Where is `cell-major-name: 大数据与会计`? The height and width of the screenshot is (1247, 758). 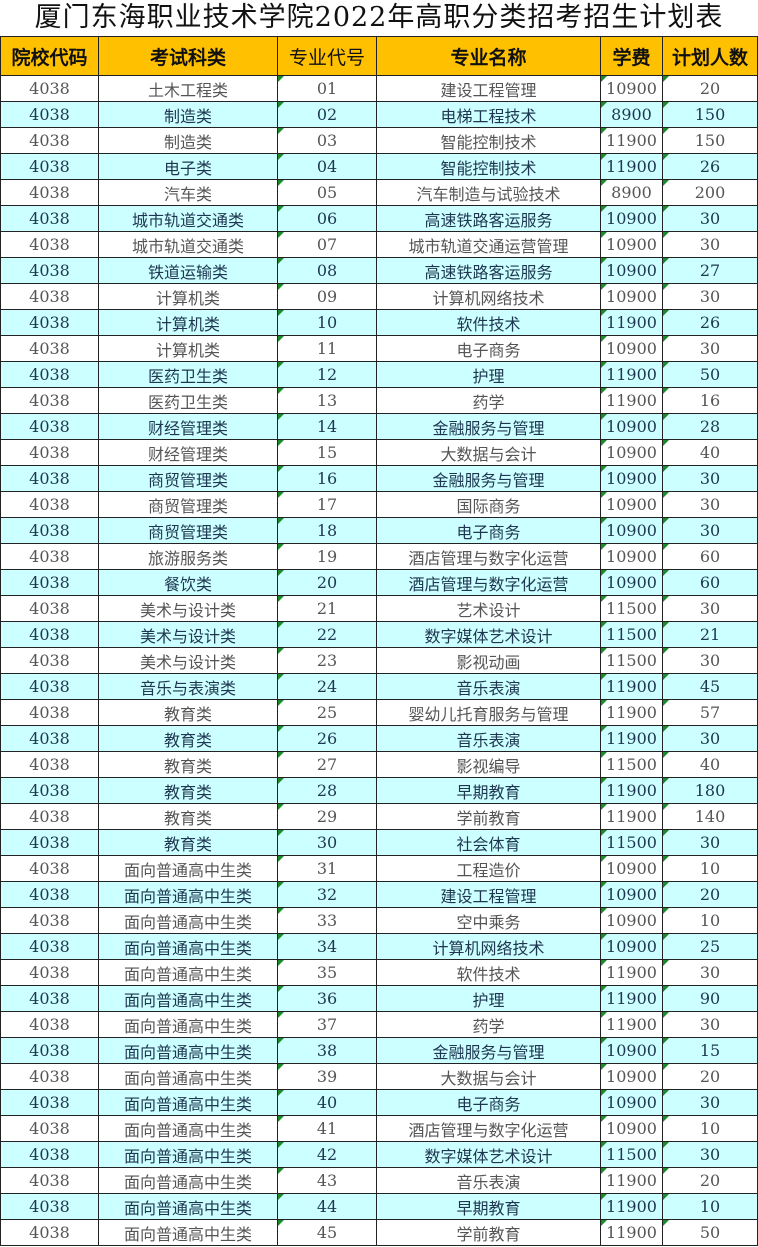
cell-major-name: 大数据与会计 is located at coordinates (488, 1076).